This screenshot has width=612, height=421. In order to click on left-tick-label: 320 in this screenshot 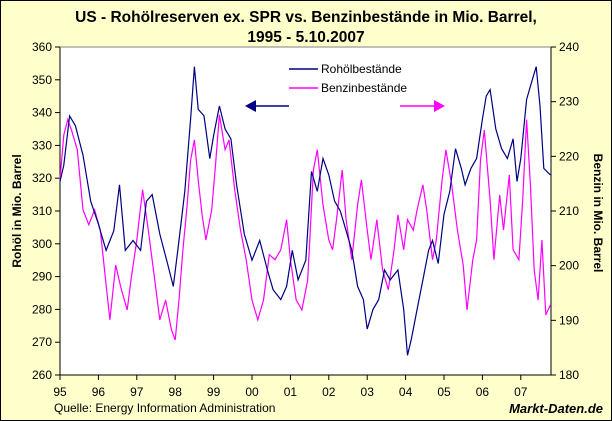, I will do `click(42, 178)`.